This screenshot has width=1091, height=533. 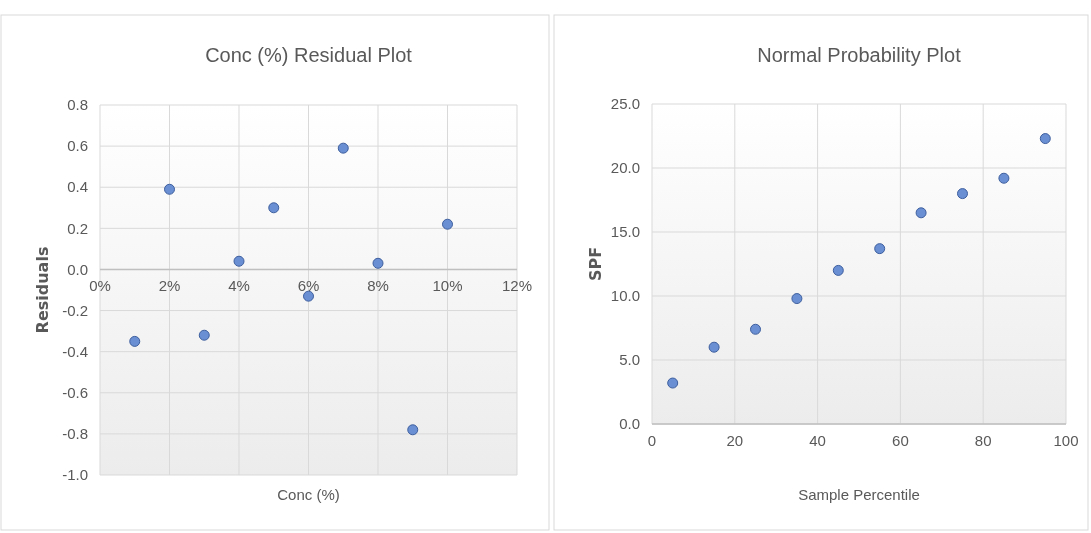 What do you see at coordinates (75, 351) in the screenshot?
I see `y-tick-label: -0.4` at bounding box center [75, 351].